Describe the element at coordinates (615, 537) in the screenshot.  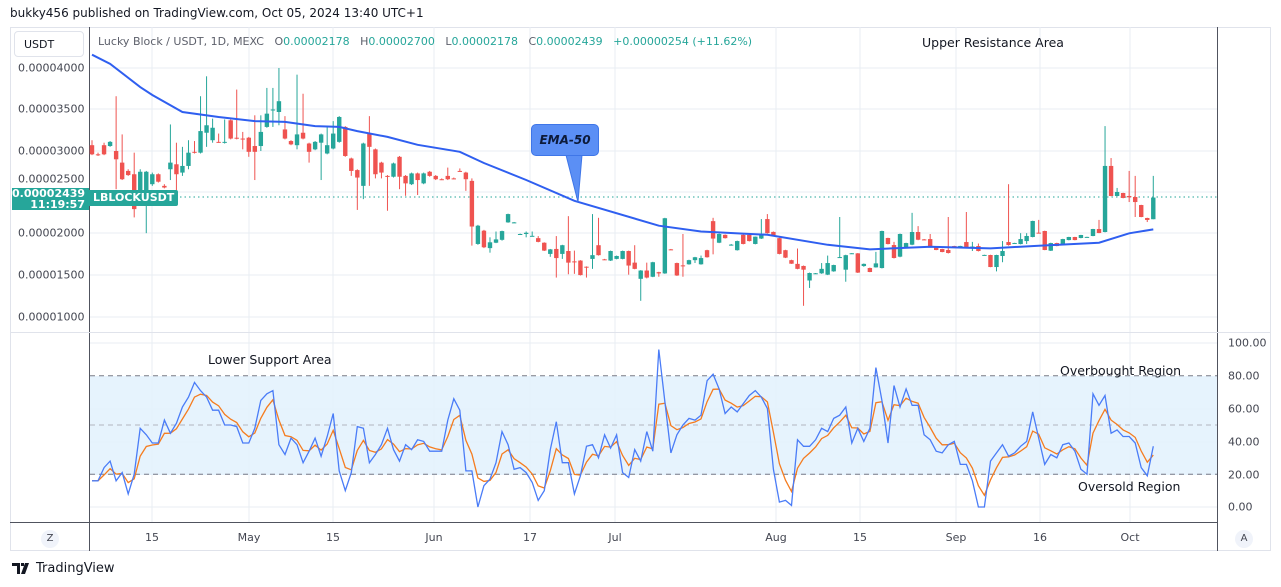
I see `time-tick: Jul` at that location.